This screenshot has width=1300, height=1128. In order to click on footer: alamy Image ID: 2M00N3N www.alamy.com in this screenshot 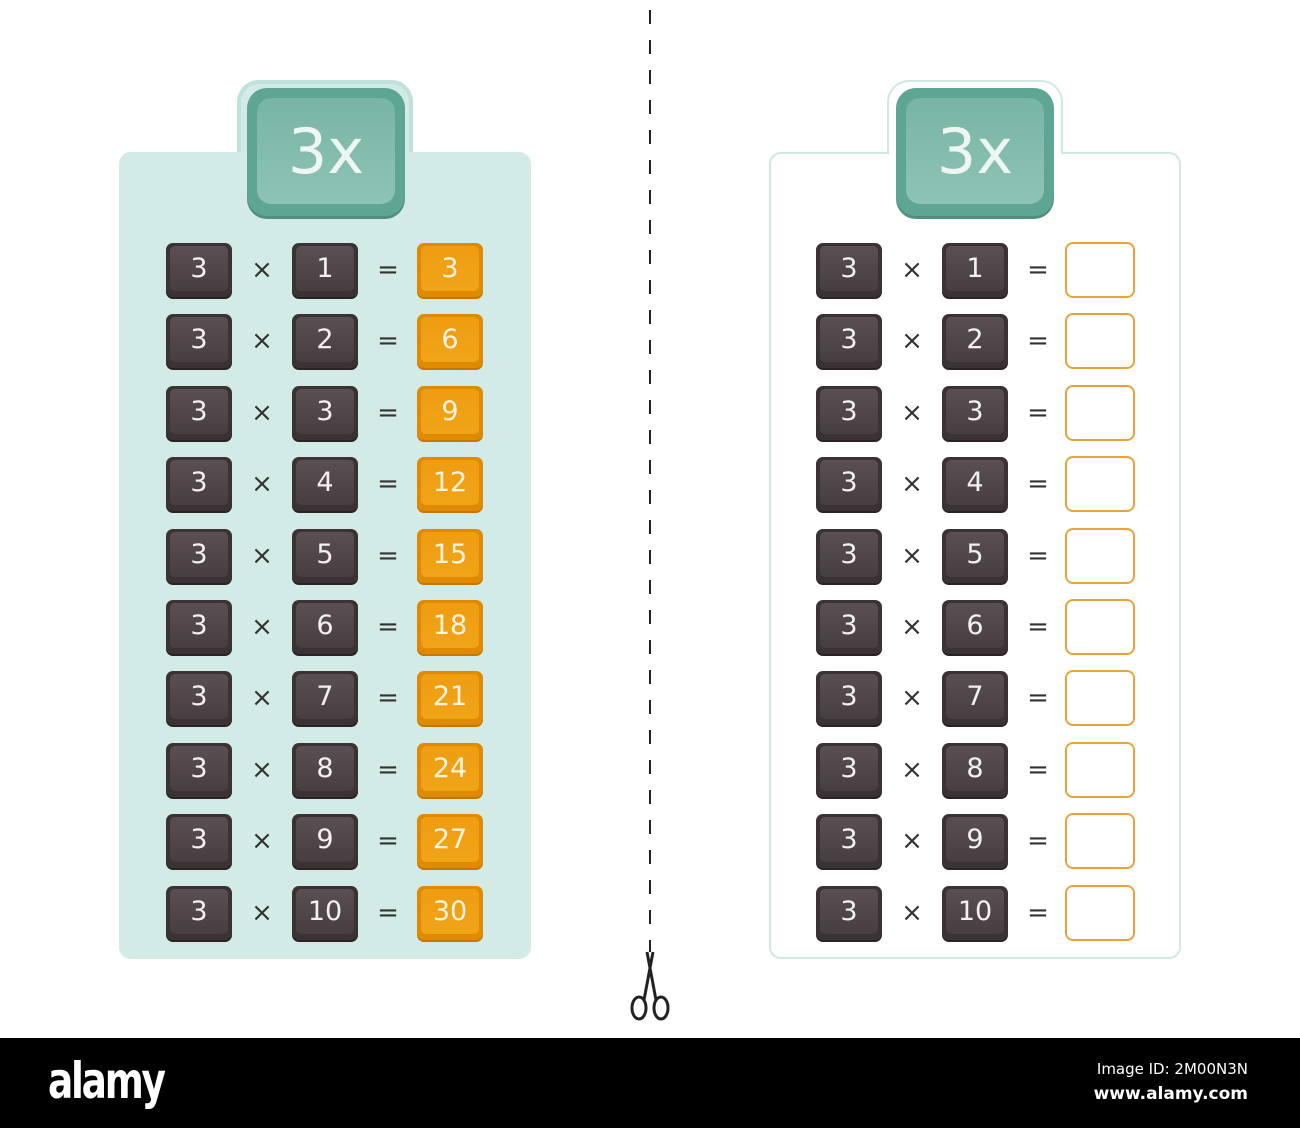, I will do `click(650, 1083)`.